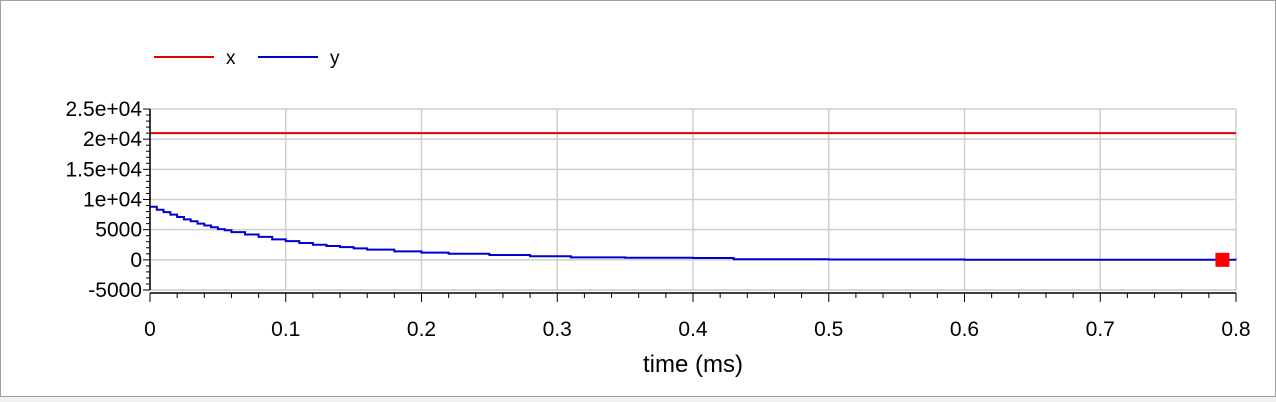 Image resolution: width=1276 pixels, height=402 pixels. I want to click on x-tick-label: 0.2, so click(421, 329).